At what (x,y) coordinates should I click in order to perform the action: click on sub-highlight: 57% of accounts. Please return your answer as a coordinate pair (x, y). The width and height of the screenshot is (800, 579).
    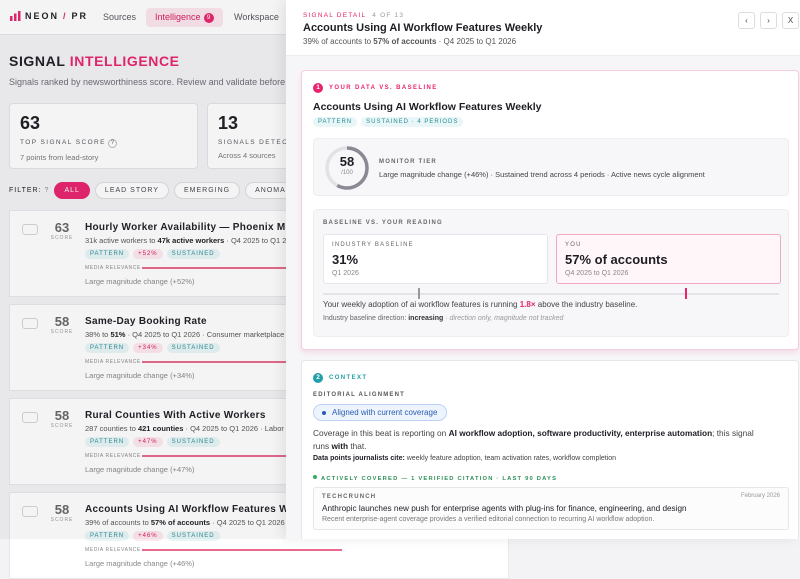
    Looking at the image, I should click on (405, 41).